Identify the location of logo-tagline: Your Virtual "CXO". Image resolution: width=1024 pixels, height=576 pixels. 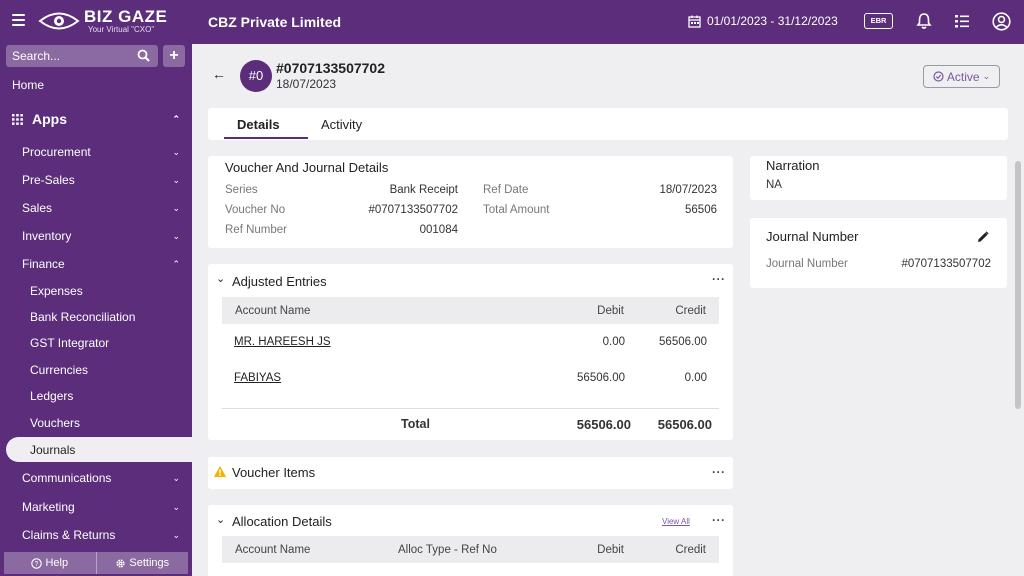
(121, 29).